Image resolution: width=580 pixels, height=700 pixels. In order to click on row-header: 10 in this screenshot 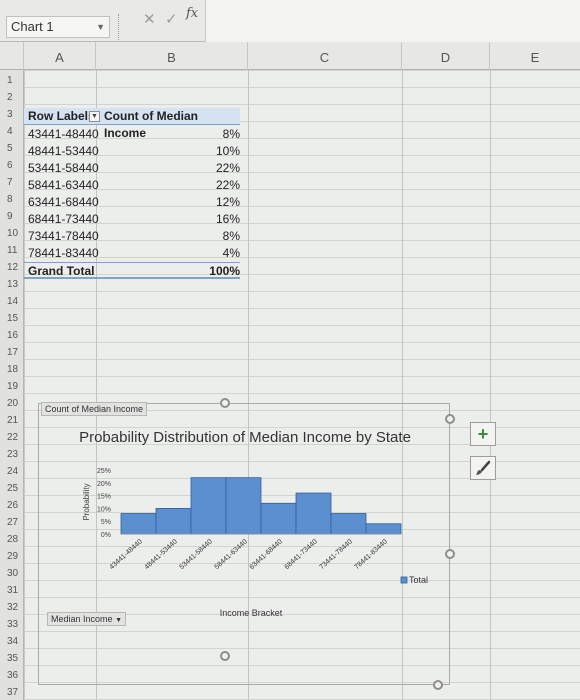, I will do `click(13, 233)`.